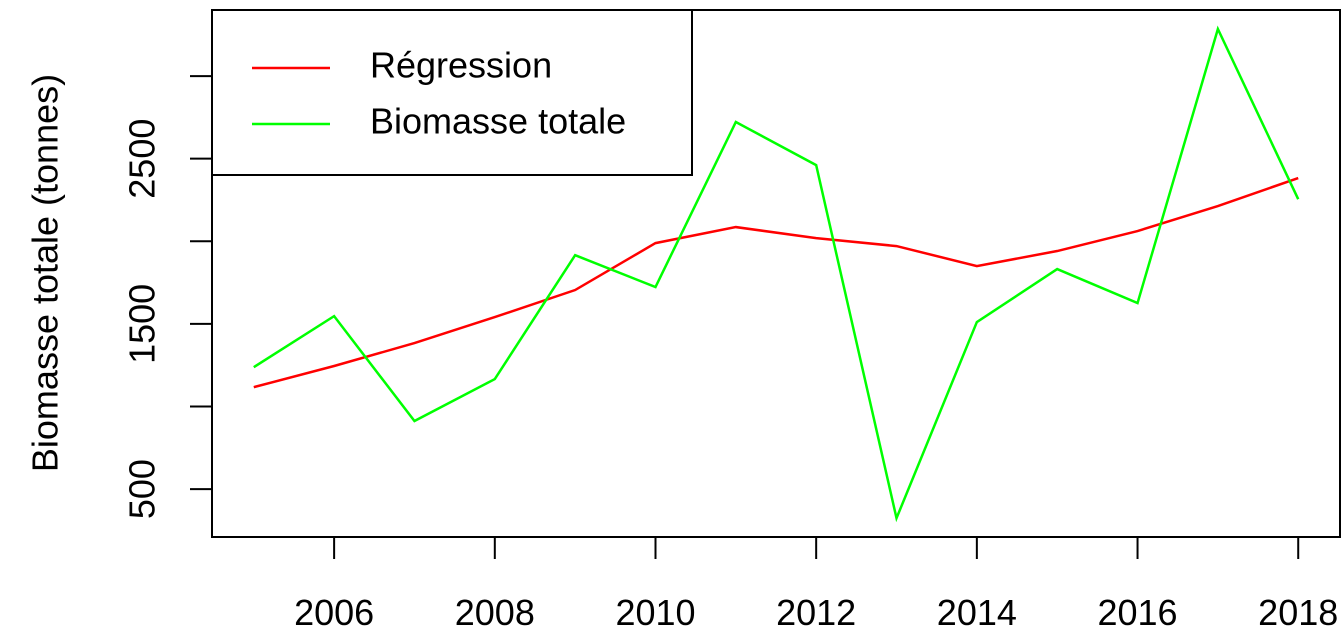  Describe the element at coordinates (461, 65) in the screenshot. I see `legend-label: Régression` at that location.